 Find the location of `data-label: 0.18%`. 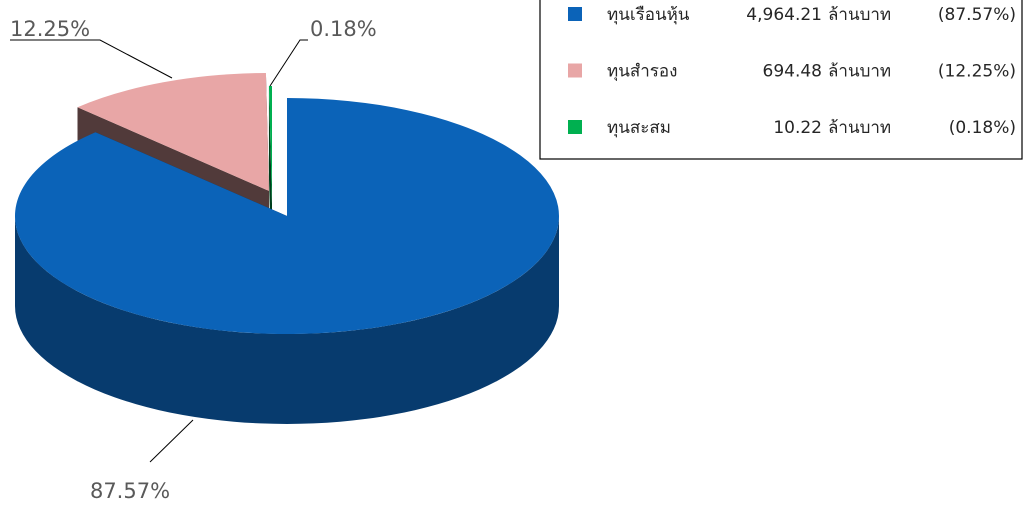

data-label: 0.18% is located at coordinates (343, 29).